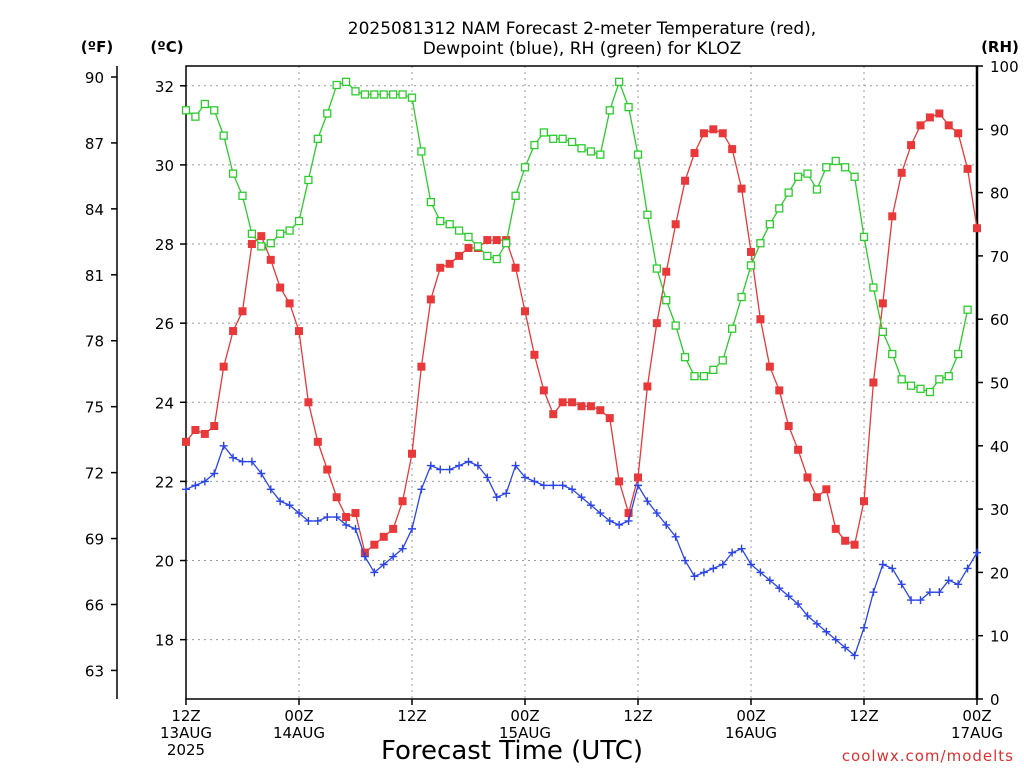 The image size is (1024, 768). I want to click on time-tick-label: 12Z, so click(637, 716).